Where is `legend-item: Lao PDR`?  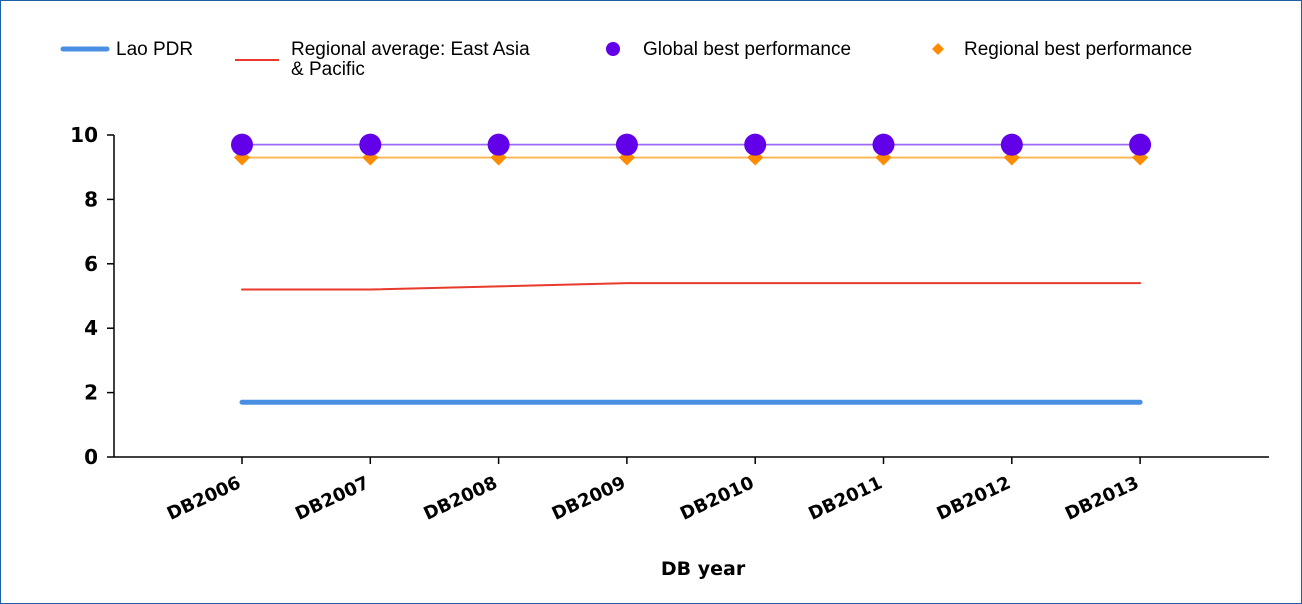 legend-item: Lao PDR is located at coordinates (126, 49).